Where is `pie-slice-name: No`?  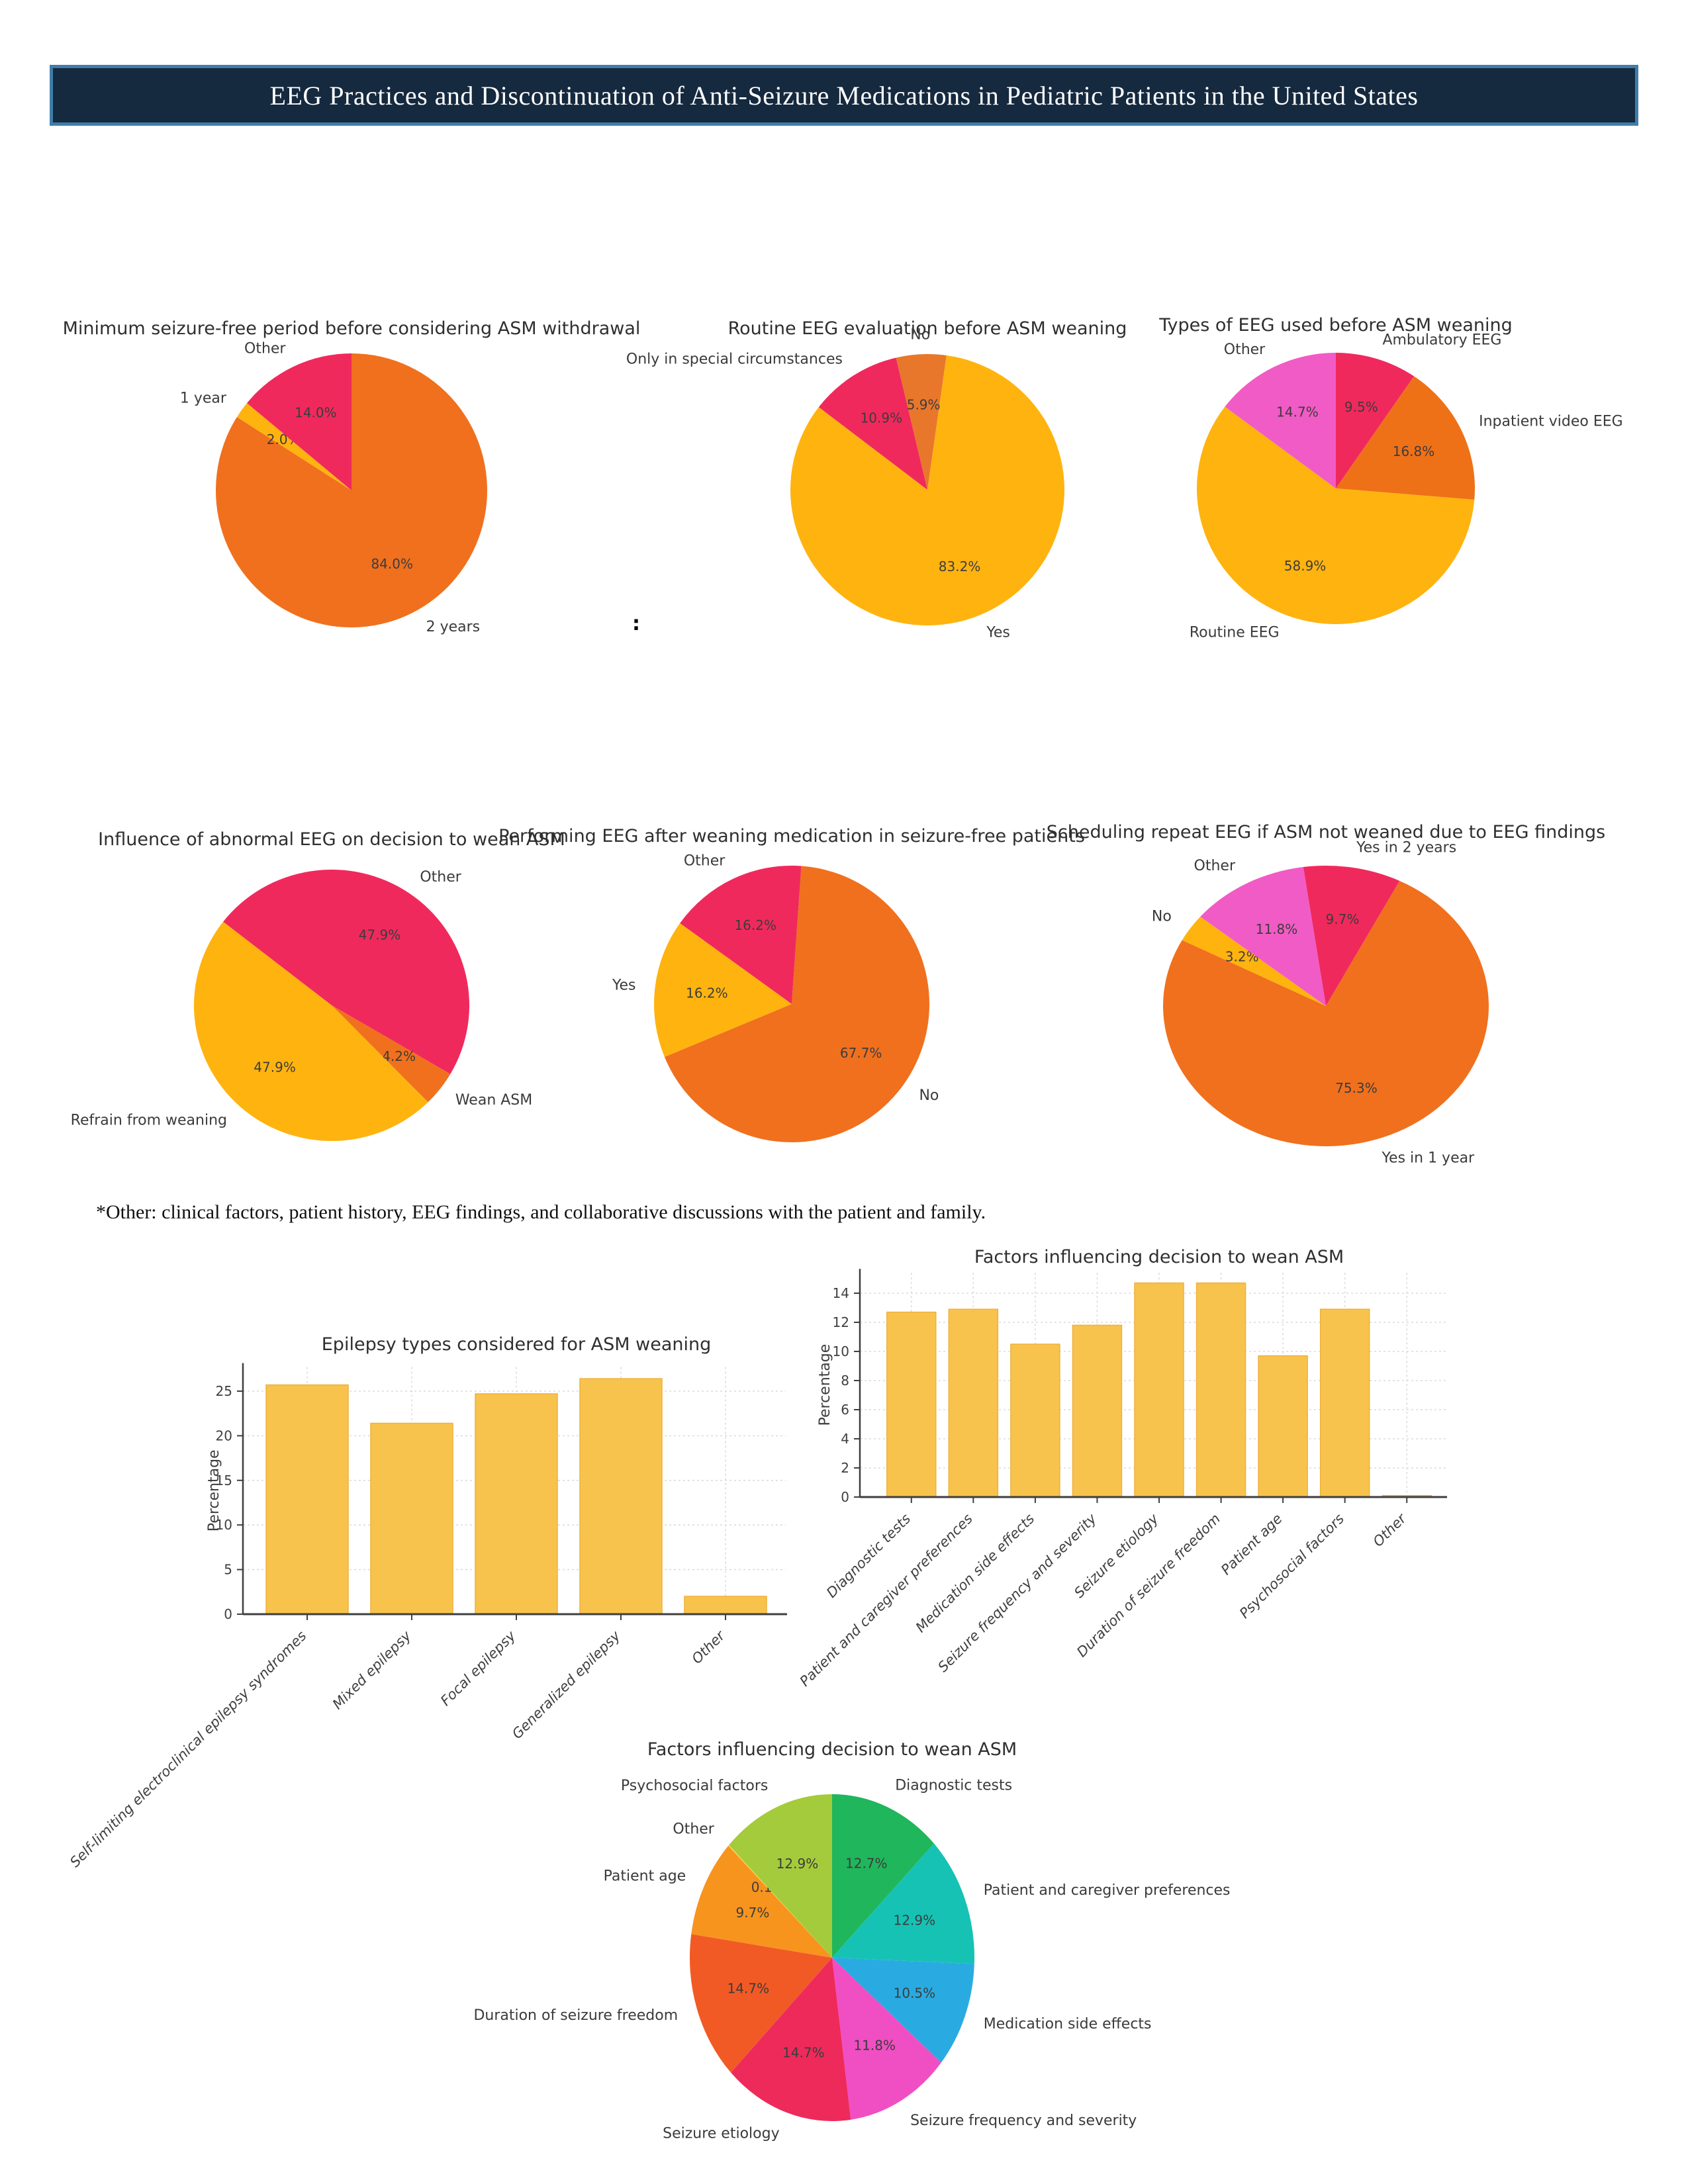 pie-slice-name: No is located at coordinates (920, 335).